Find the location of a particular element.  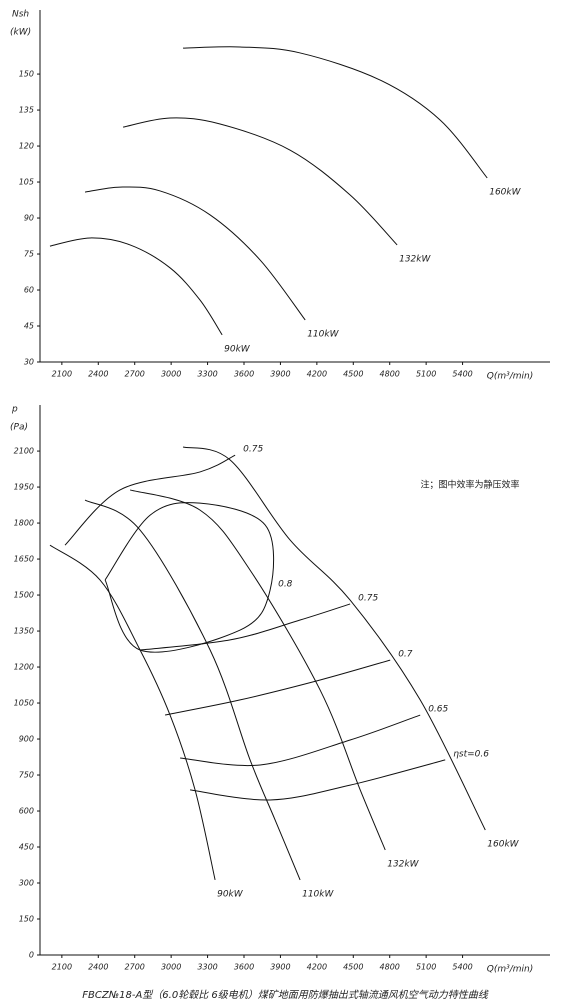

y-tick-label: 1950 is located at coordinates (24, 487).